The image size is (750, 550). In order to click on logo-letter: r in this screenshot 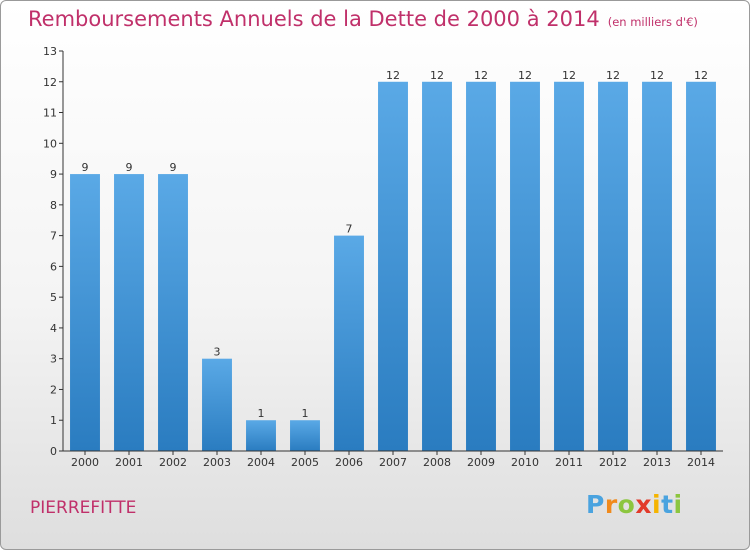, I will do `click(611, 504)`.